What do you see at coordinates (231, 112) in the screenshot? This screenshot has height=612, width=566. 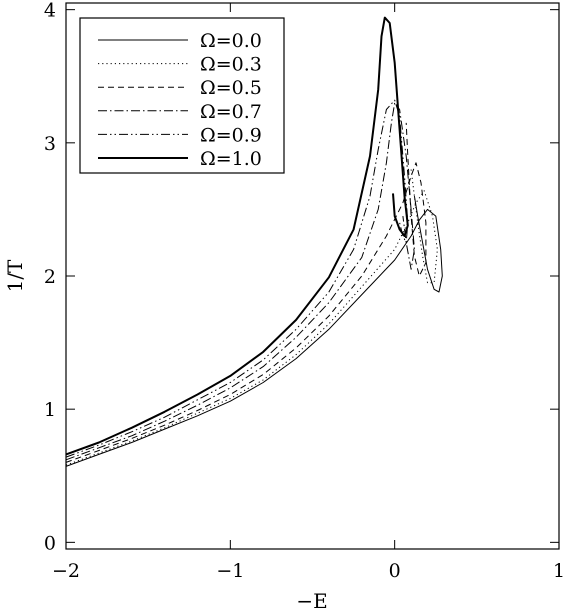 I see `legend-label-3: Ω=0.7` at bounding box center [231, 112].